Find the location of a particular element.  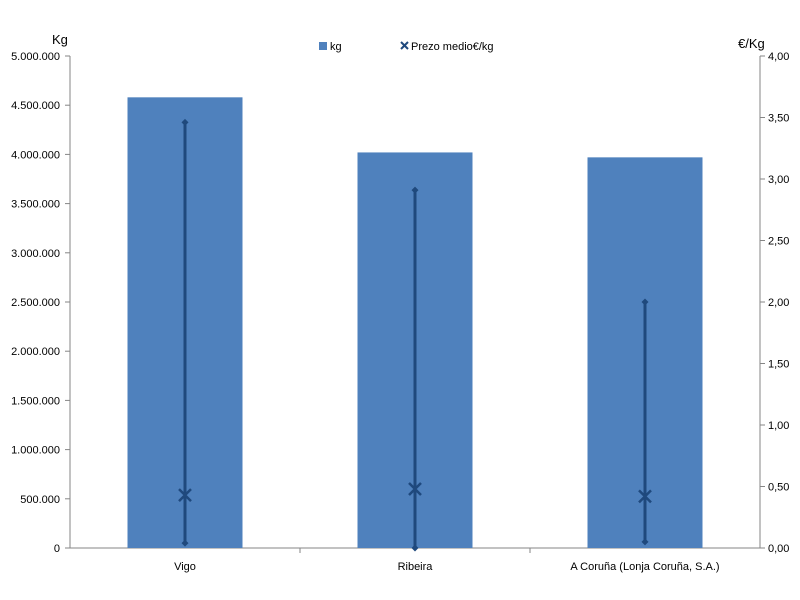

category-label: Ribeira is located at coordinates (416, 567).